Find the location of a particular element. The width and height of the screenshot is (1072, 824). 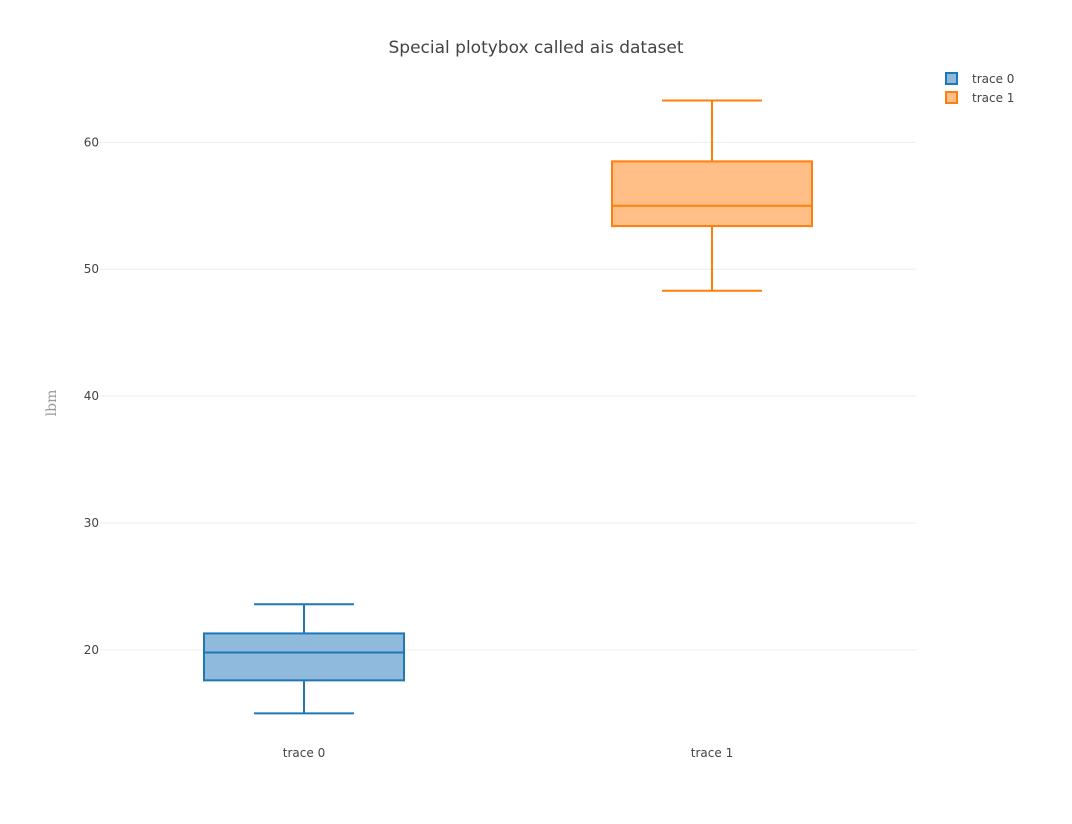

y-axis-ticks: 20 30 40 50 60 is located at coordinates (91, 396).